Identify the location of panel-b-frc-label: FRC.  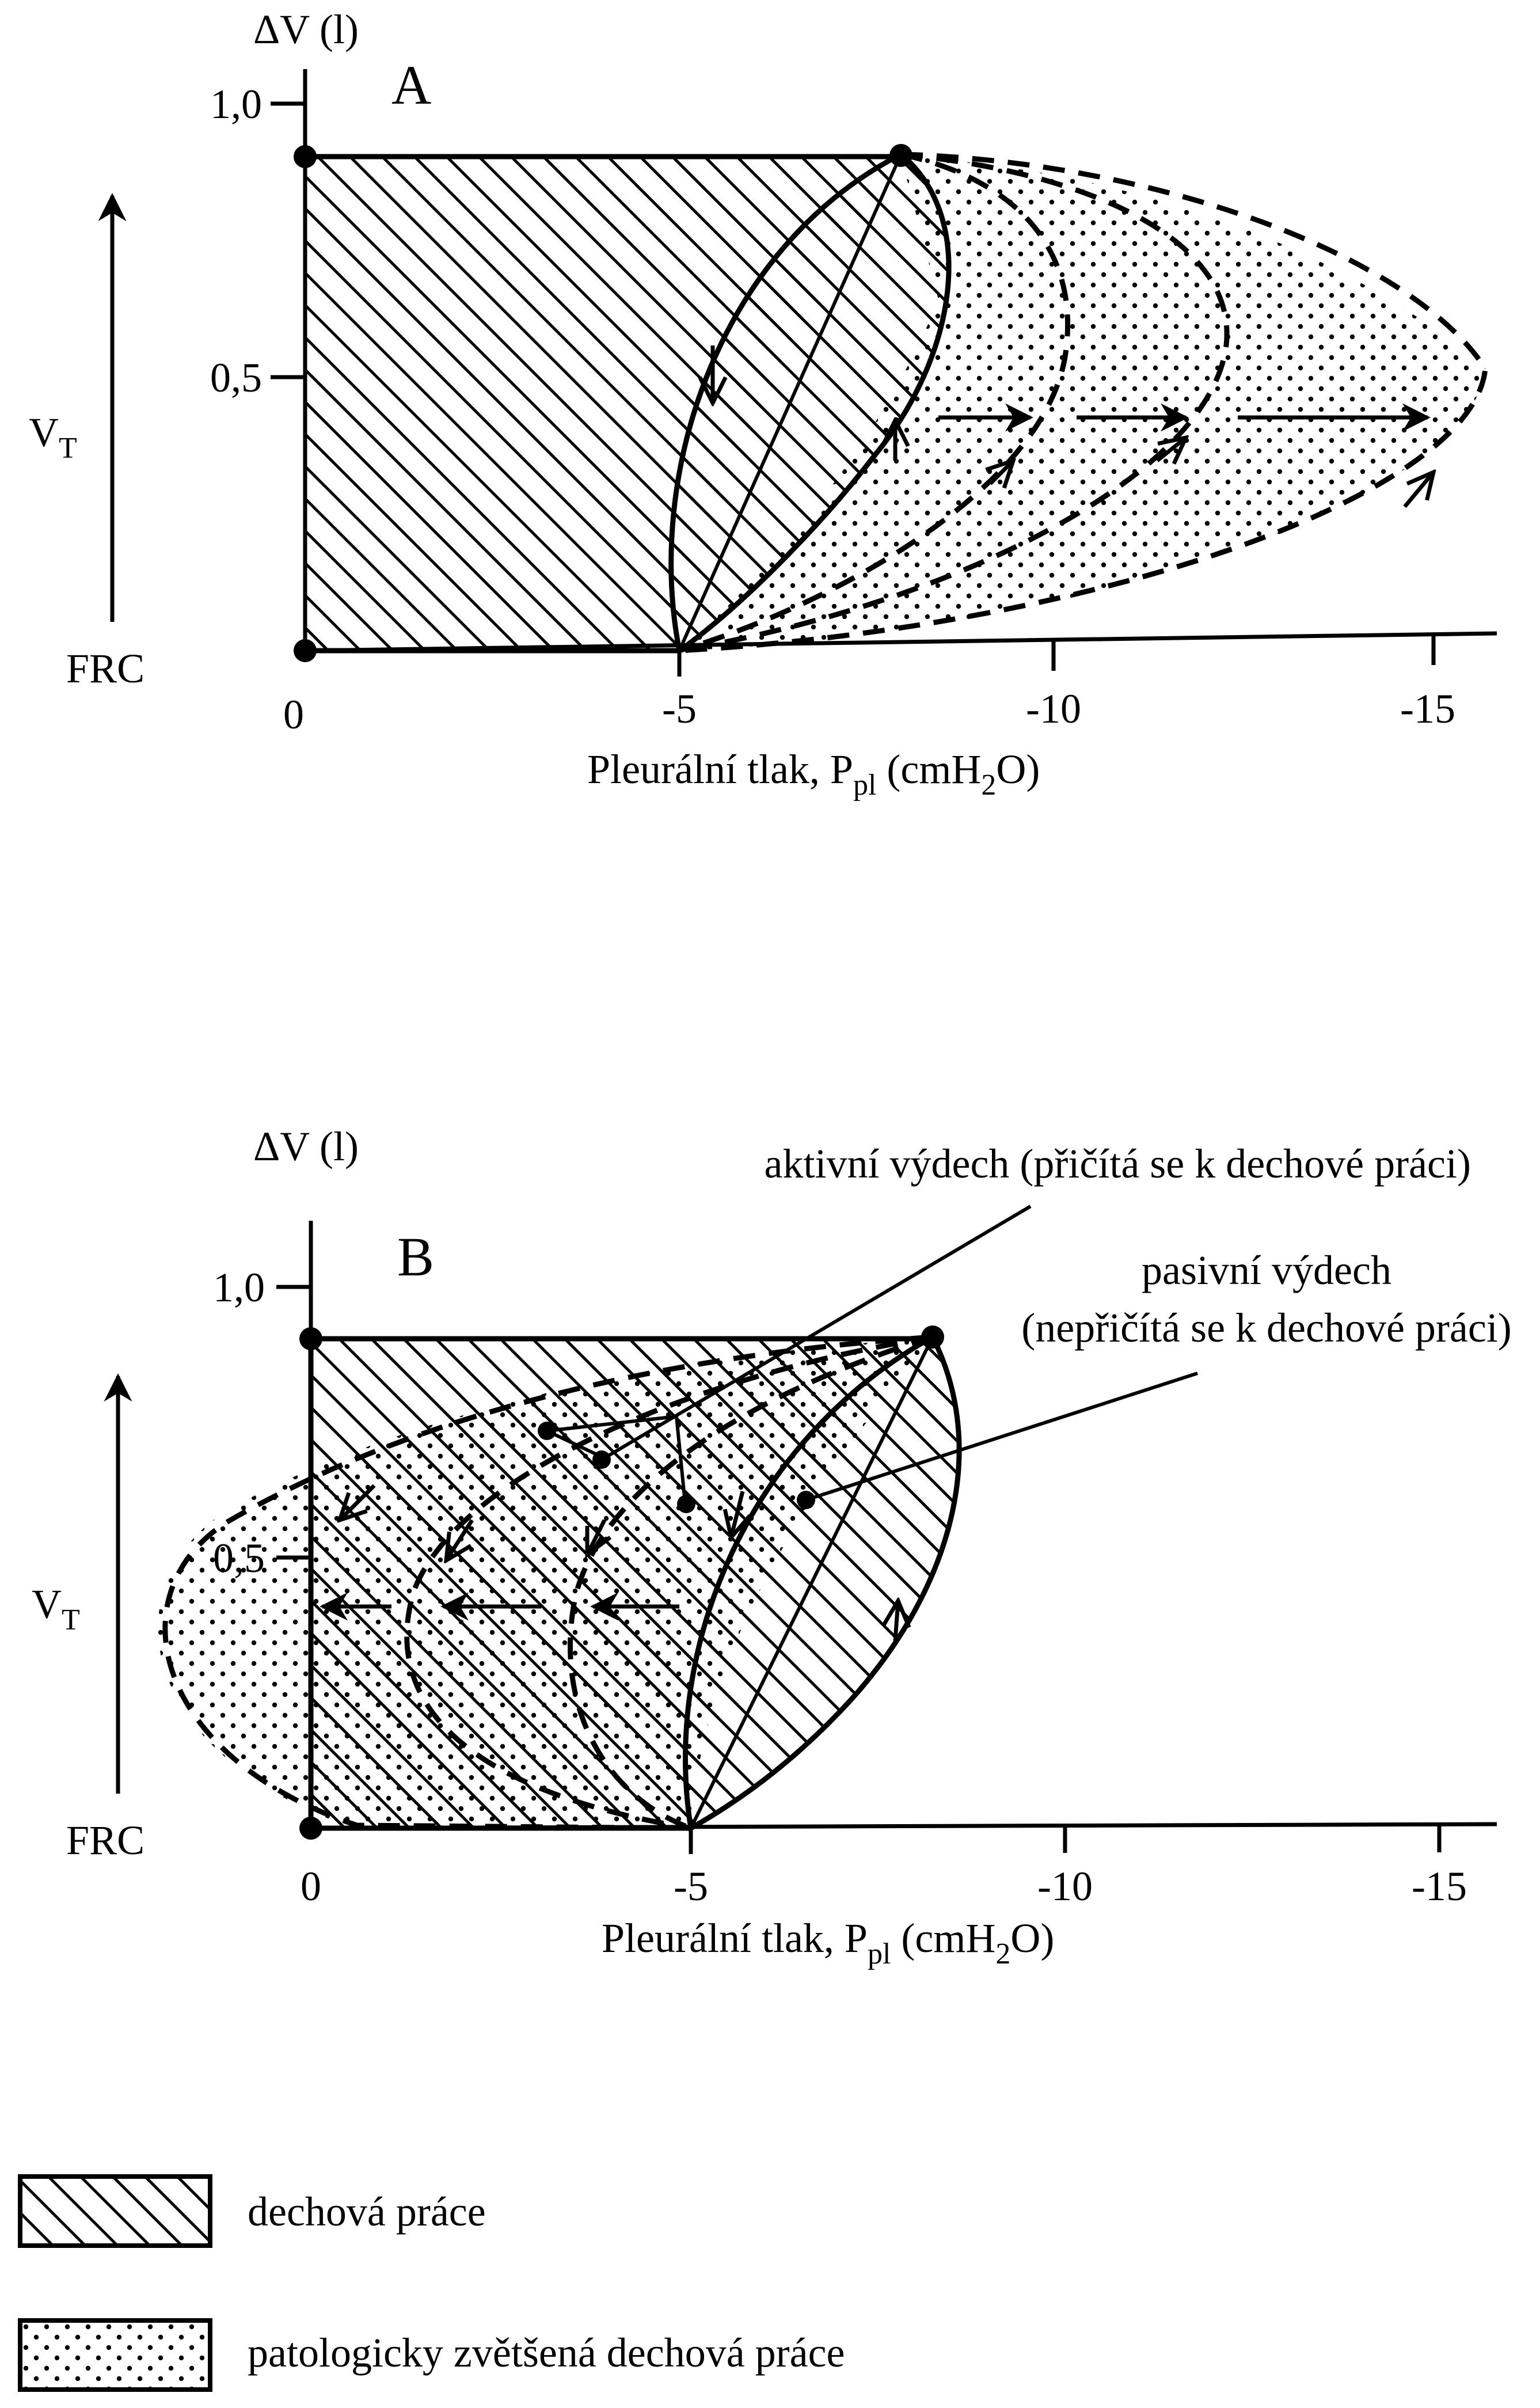
(106, 1840).